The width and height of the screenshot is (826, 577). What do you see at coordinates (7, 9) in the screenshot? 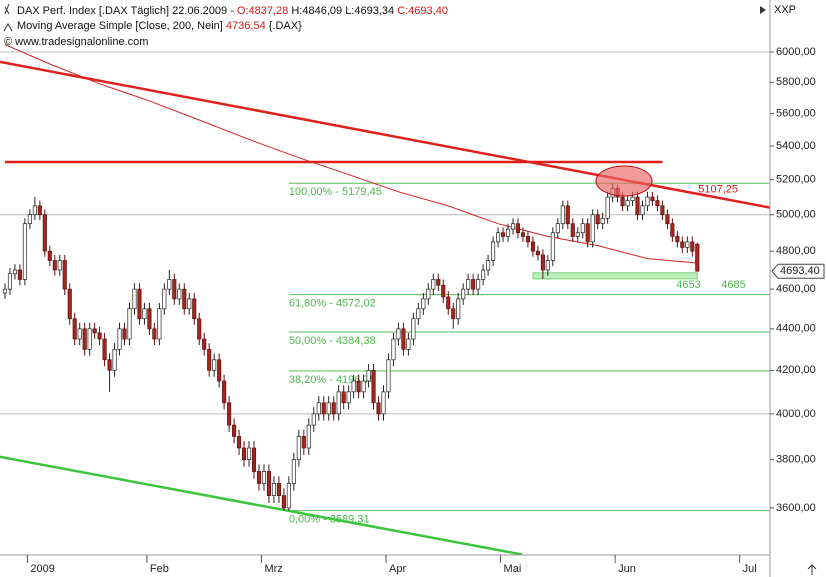
I see `icon` at bounding box center [7, 9].